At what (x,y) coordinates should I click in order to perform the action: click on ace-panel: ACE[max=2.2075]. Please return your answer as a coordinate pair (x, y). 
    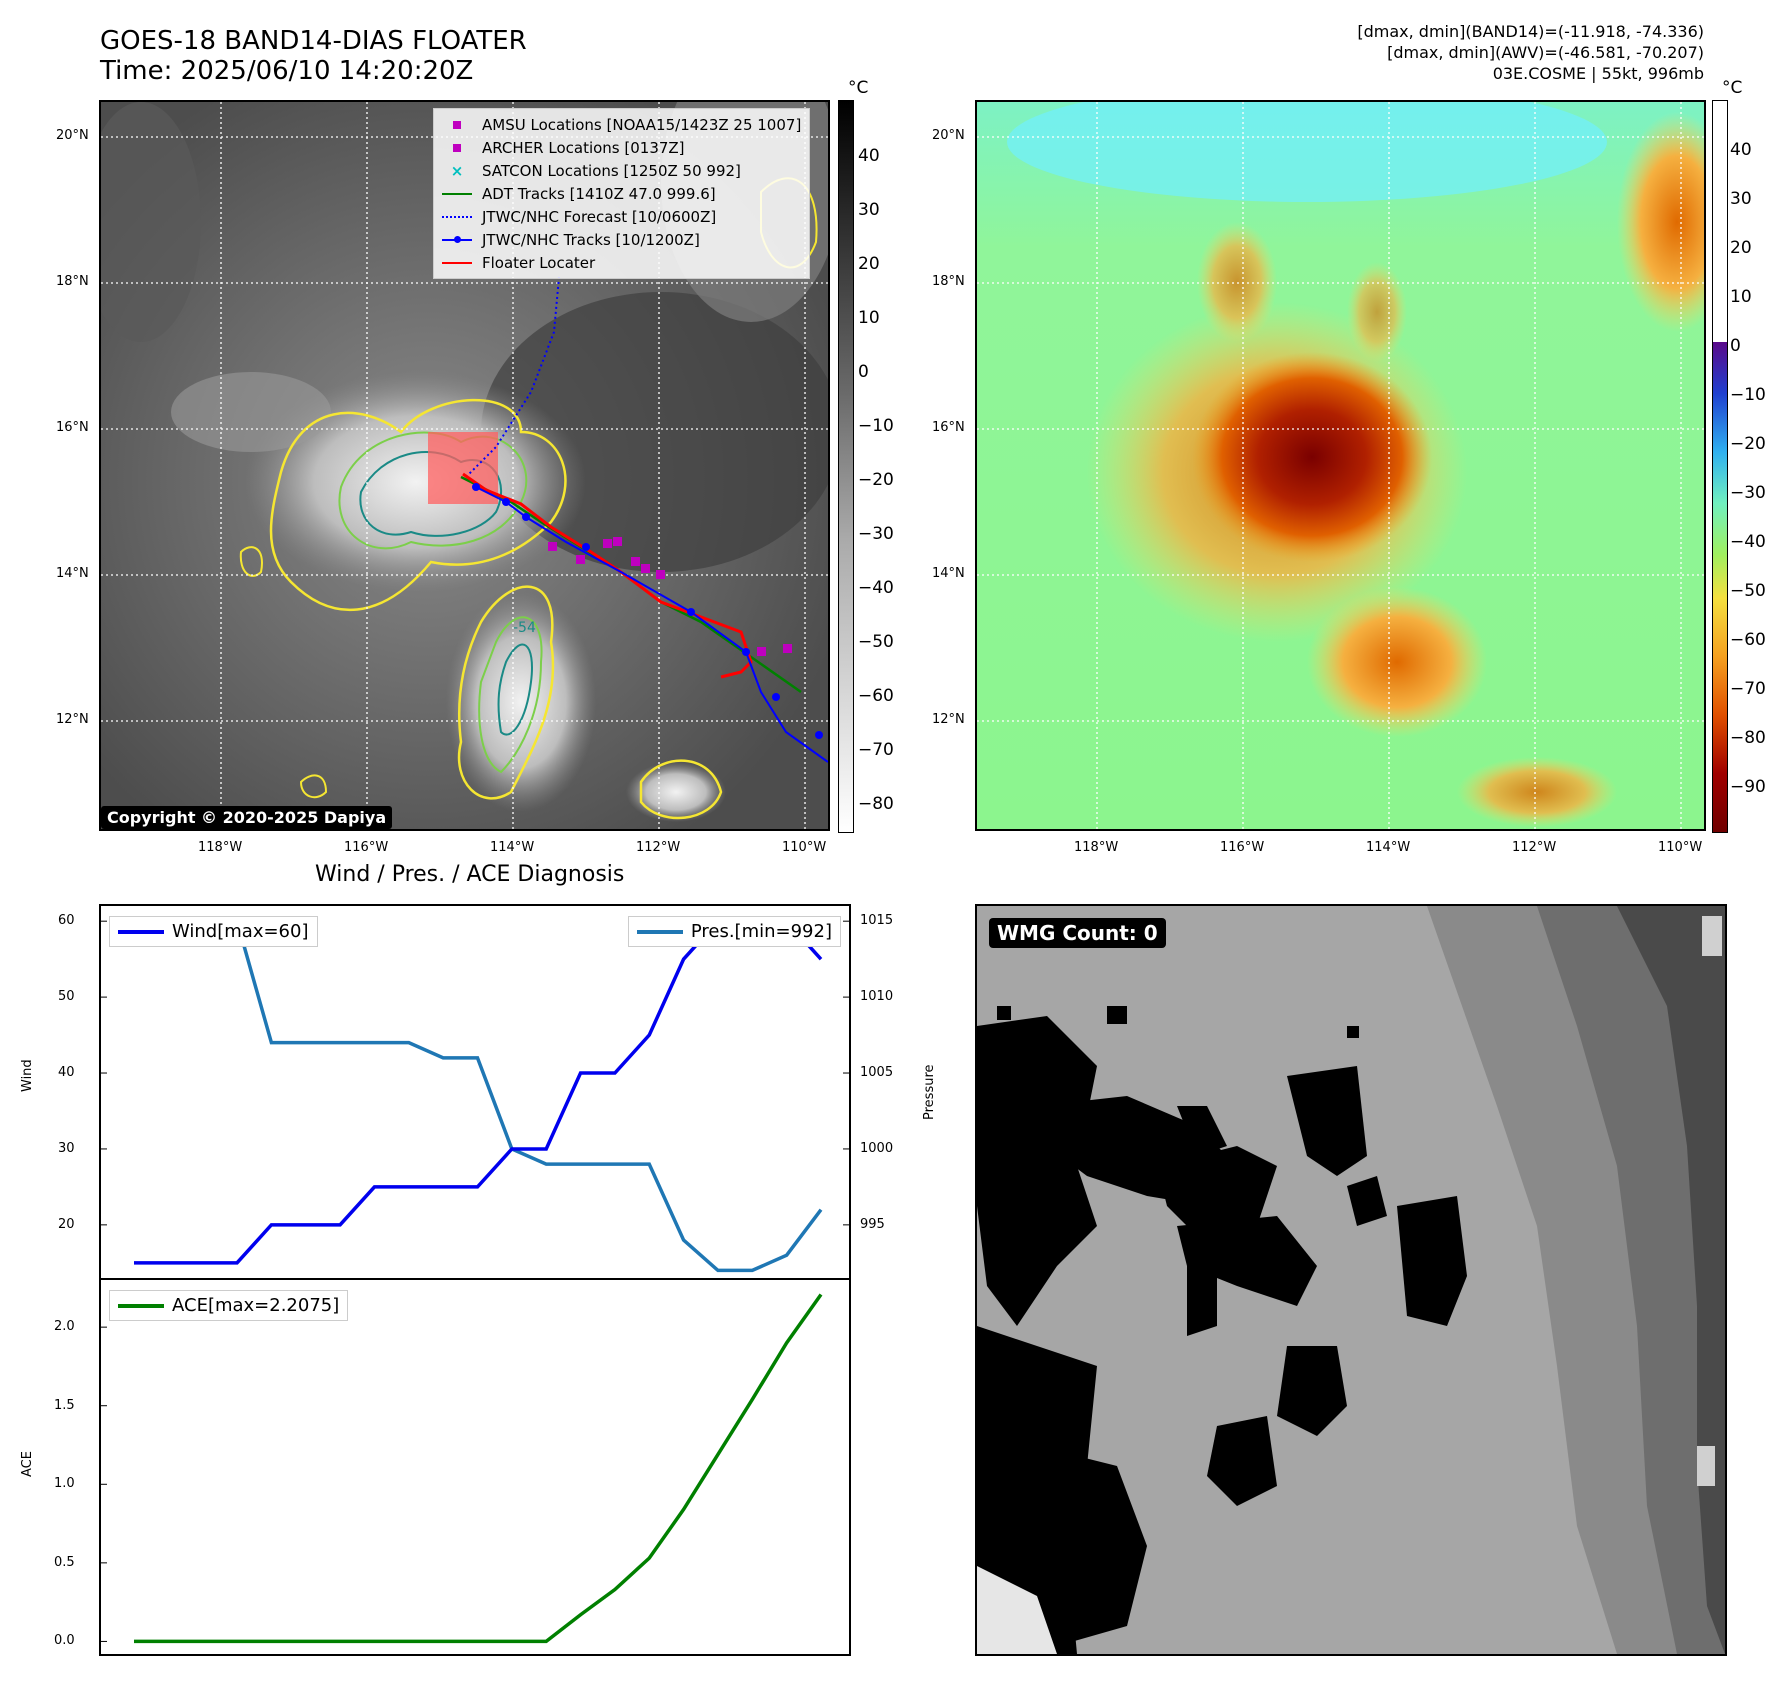
    Looking at the image, I should click on (475, 1467).